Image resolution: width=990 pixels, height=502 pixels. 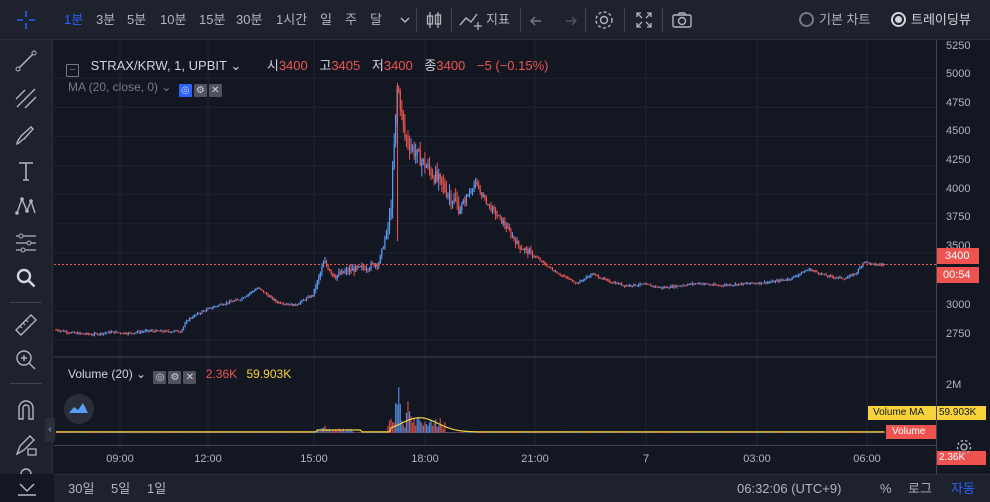 What do you see at coordinates (498, 19) in the screenshot?
I see `indicators-button: 지표` at bounding box center [498, 19].